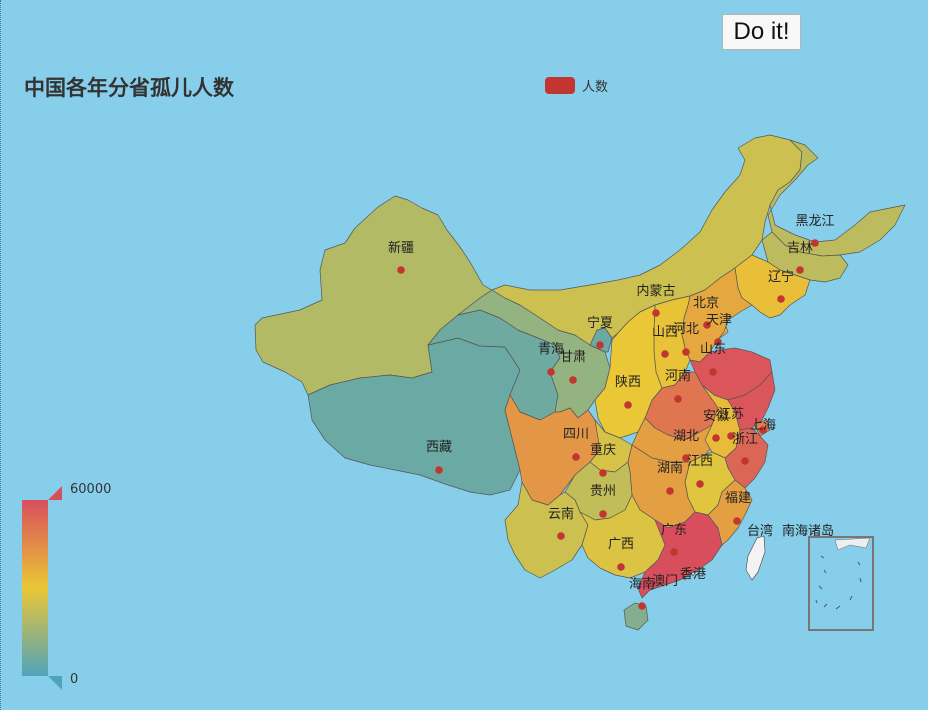 This screenshot has height=710, width=928. Describe the element at coordinates (603, 491) in the screenshot. I see `province-label: 贵州` at that location.